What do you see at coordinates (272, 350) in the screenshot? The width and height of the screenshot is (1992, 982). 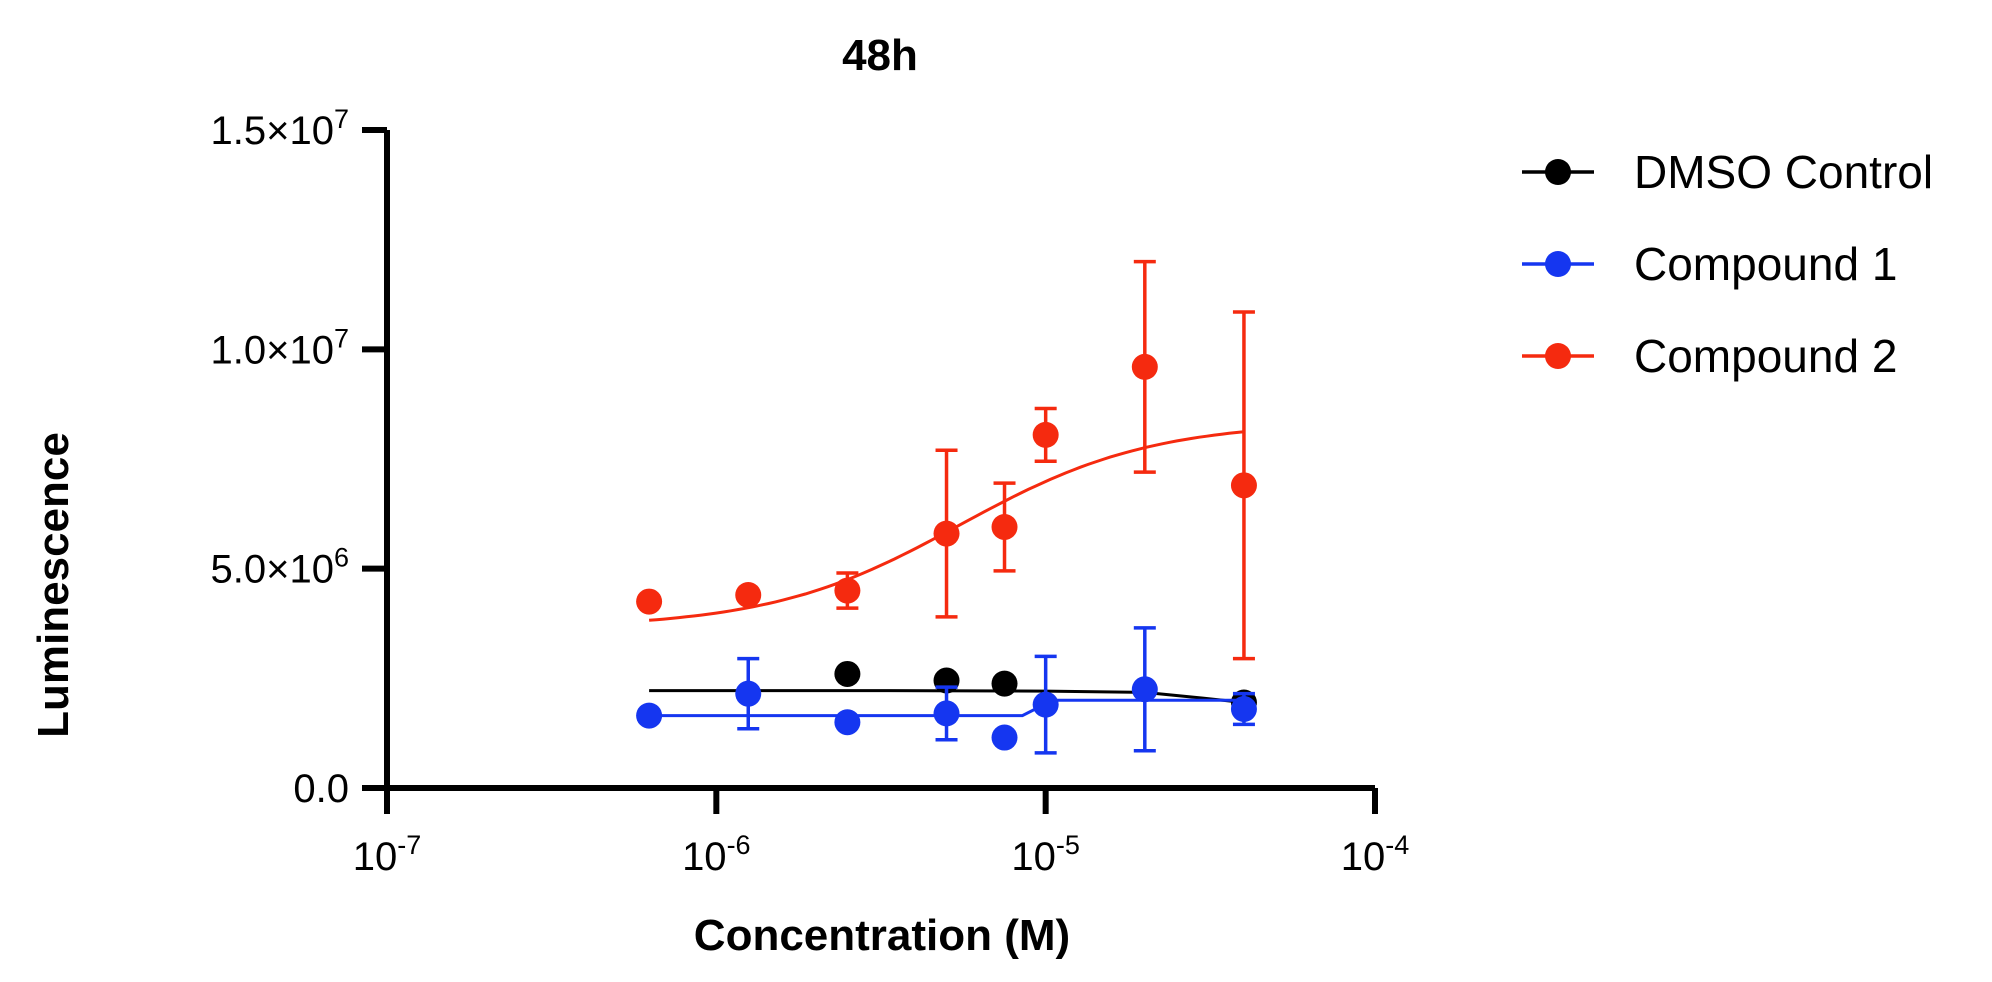 I see `y-tick-label-base: 1.0×10` at bounding box center [272, 350].